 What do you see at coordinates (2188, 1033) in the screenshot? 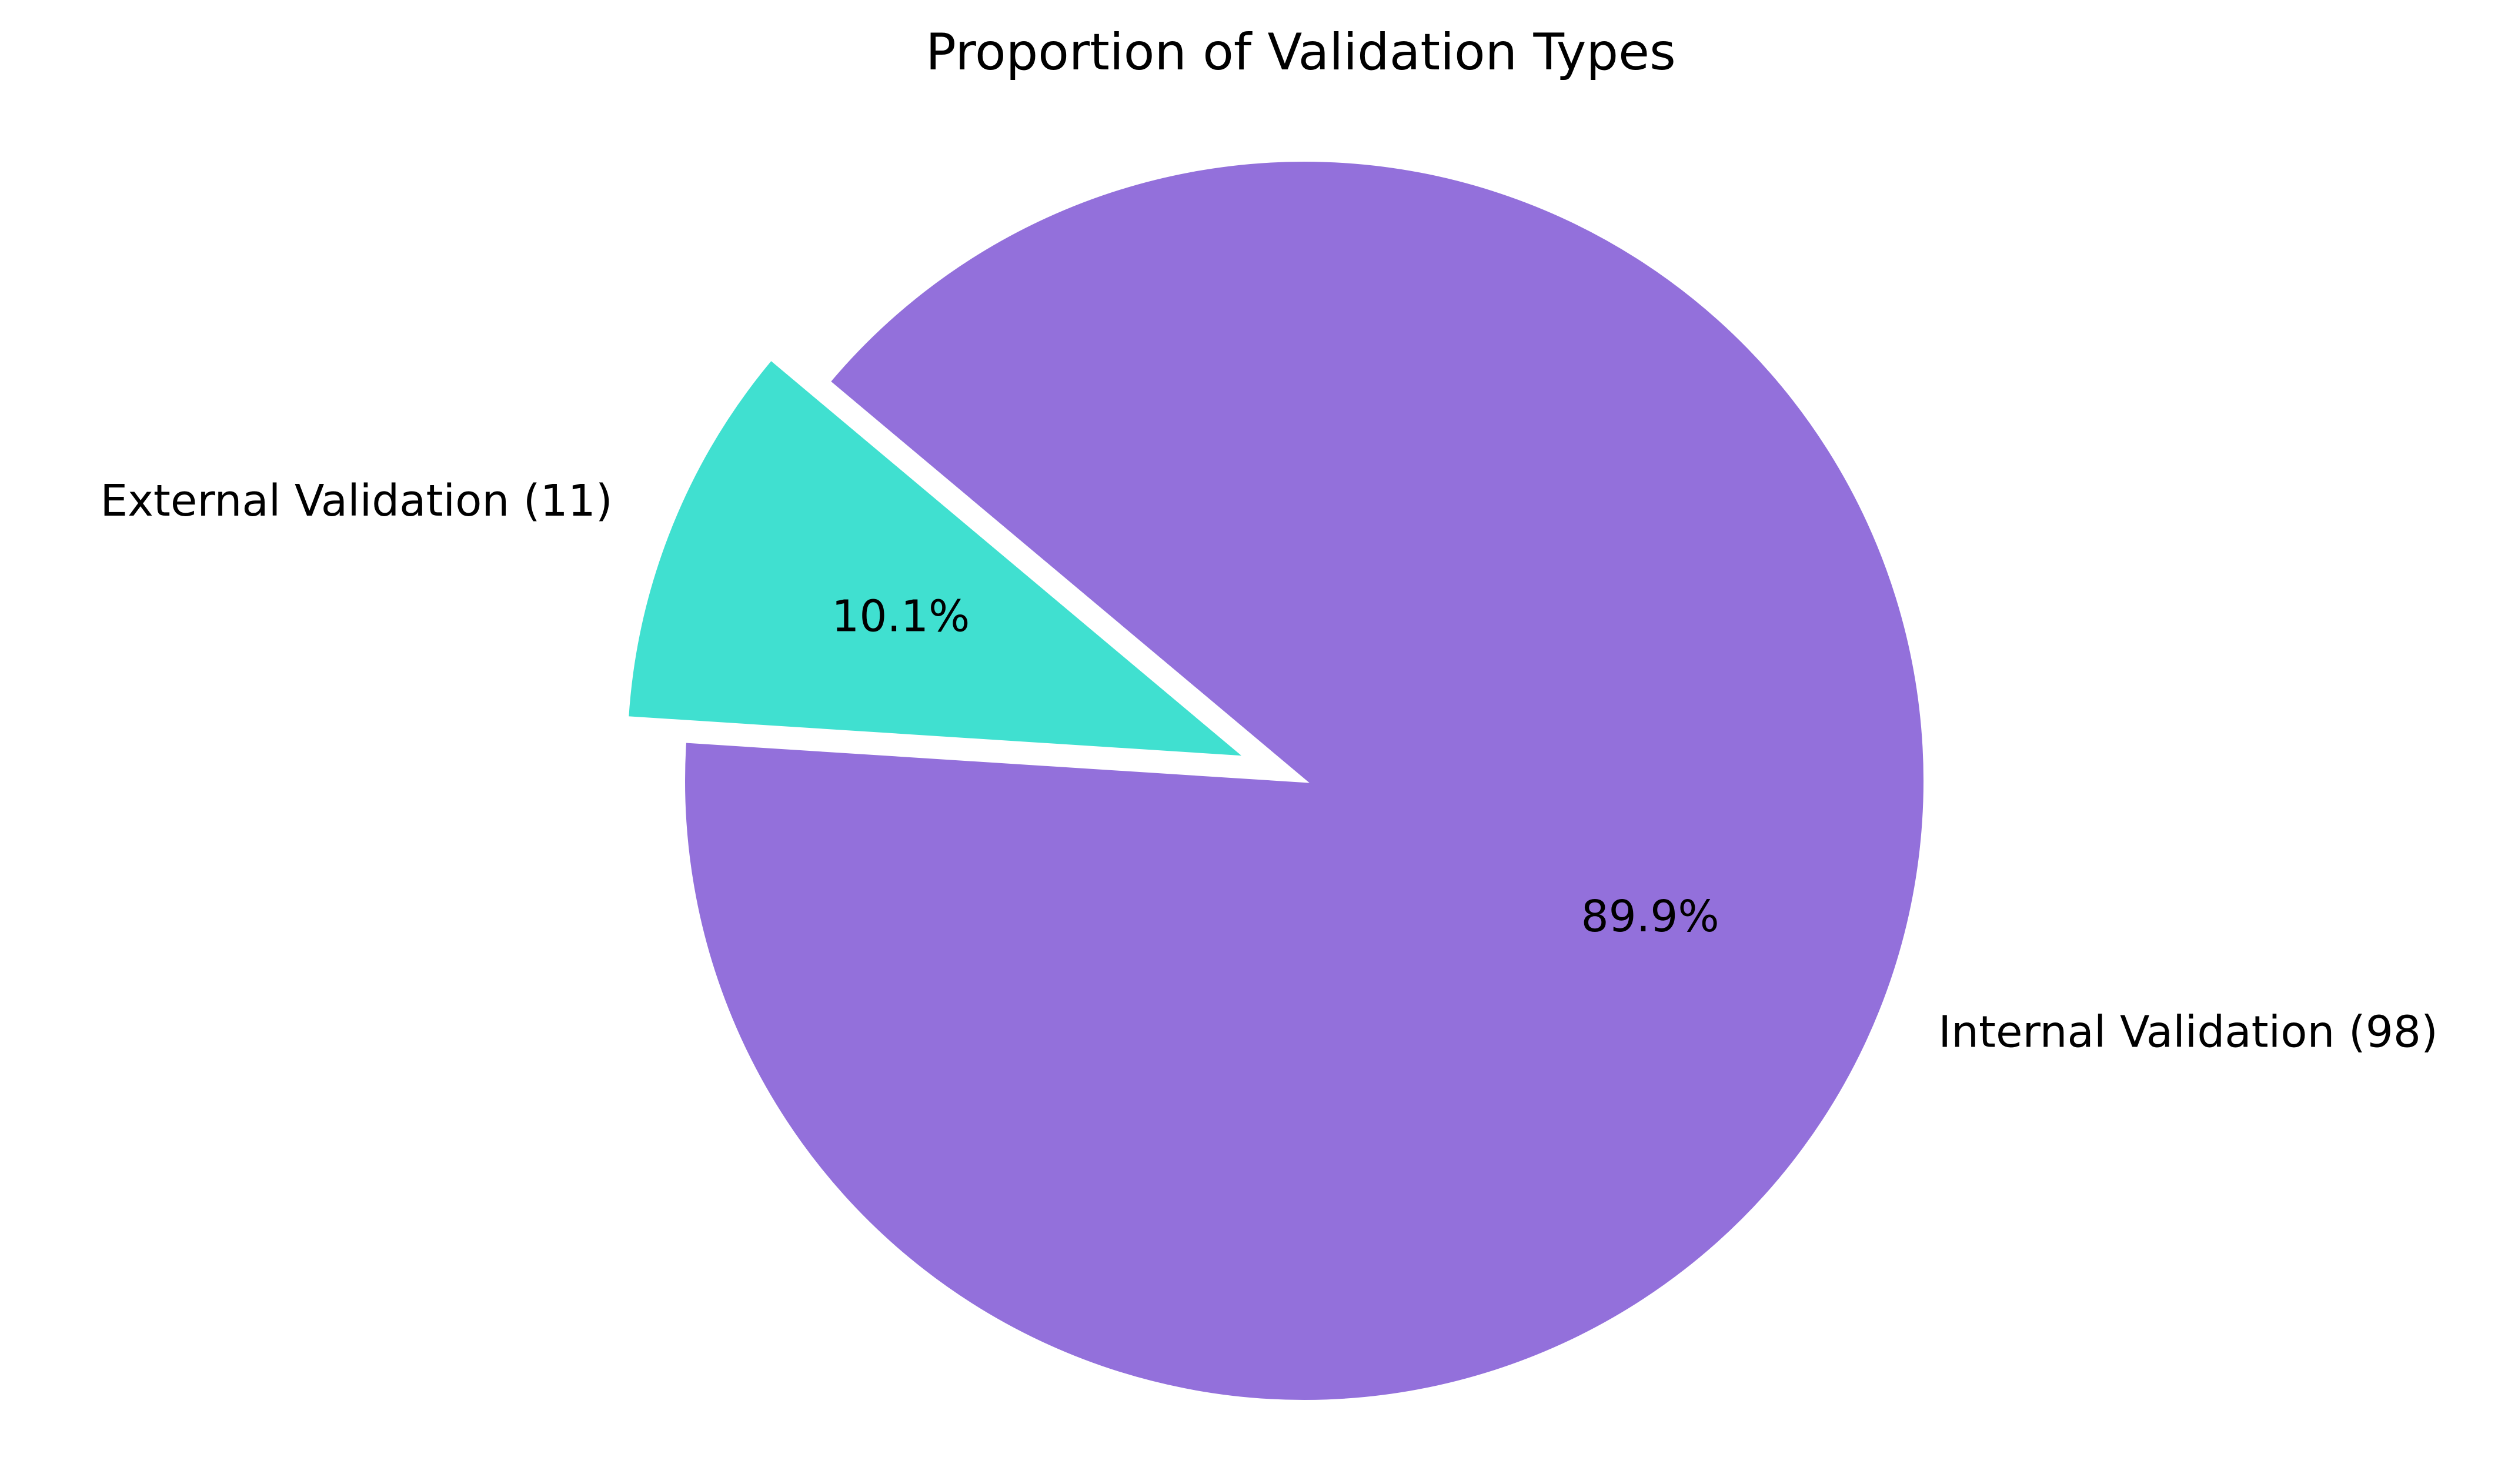
I see `slice-label-1: Internal Validation (98)` at bounding box center [2188, 1033].